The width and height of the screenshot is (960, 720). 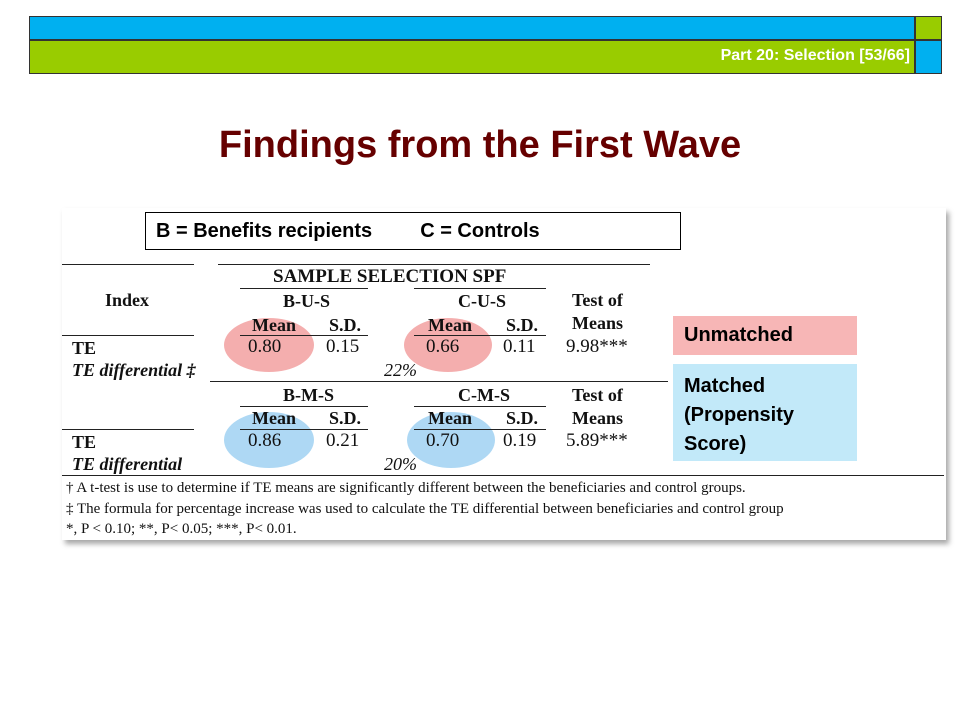 What do you see at coordinates (127, 300) in the screenshot?
I see `index-header: Index` at bounding box center [127, 300].